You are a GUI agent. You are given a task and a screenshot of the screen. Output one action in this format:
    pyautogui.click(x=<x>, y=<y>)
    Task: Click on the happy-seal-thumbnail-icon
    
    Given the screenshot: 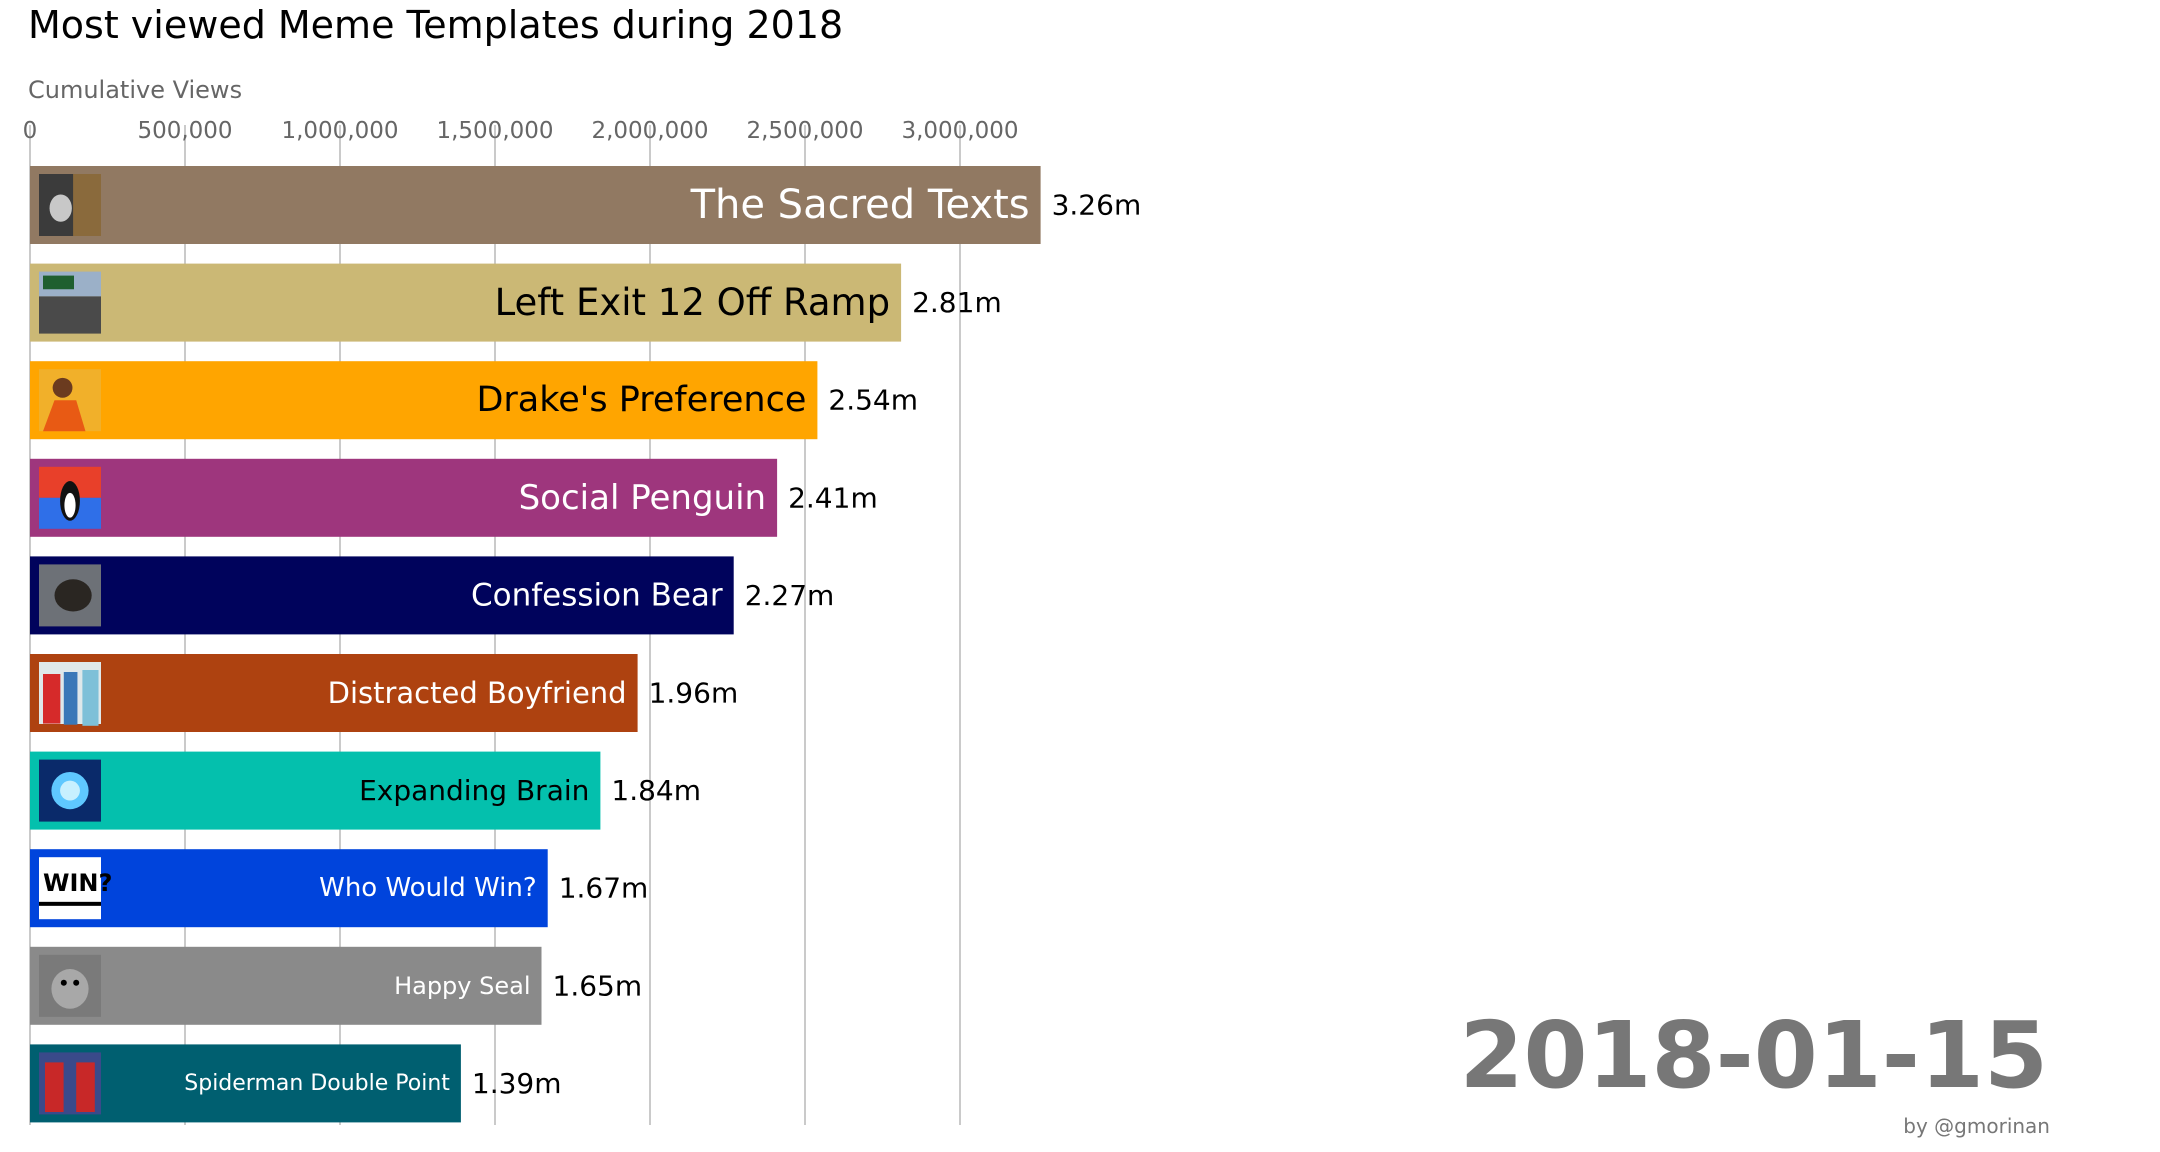 What is the action you would take?
    pyautogui.click(x=70, y=985)
    